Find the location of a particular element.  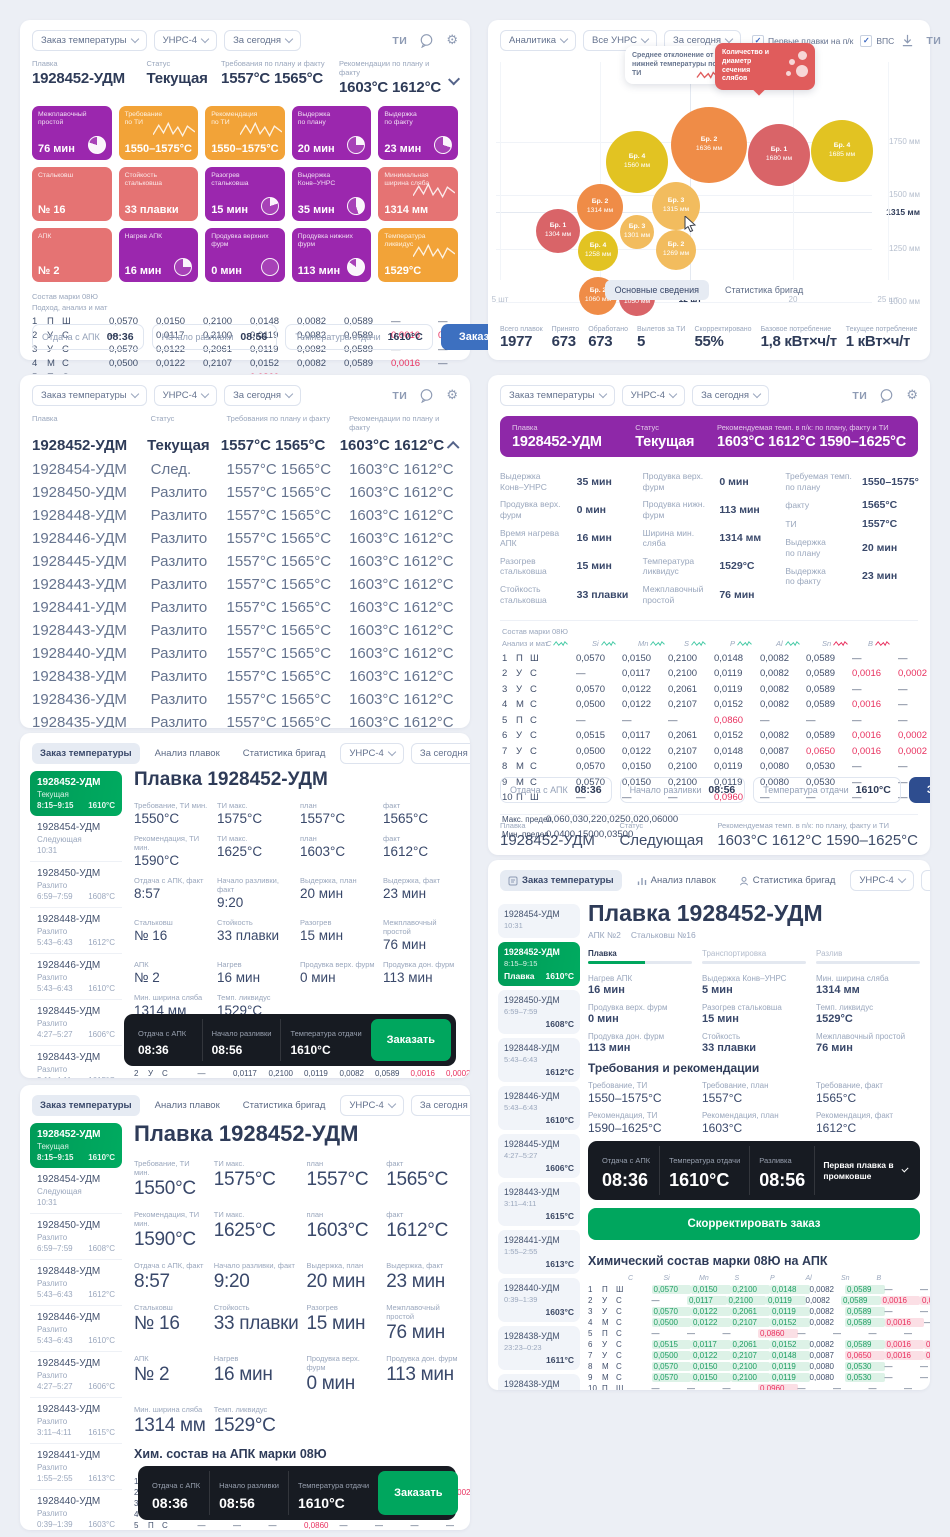

tab-brigade-stats: Статистика бригад is located at coordinates (764, 290).